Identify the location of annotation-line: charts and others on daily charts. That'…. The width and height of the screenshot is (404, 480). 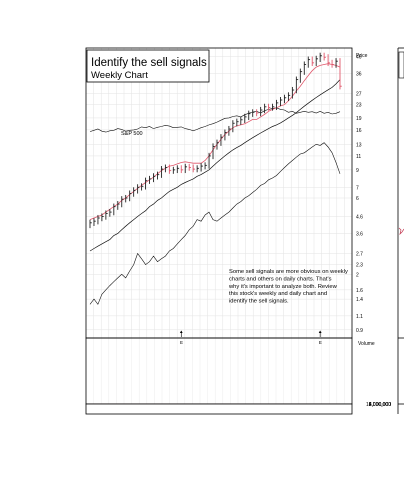
(280, 279).